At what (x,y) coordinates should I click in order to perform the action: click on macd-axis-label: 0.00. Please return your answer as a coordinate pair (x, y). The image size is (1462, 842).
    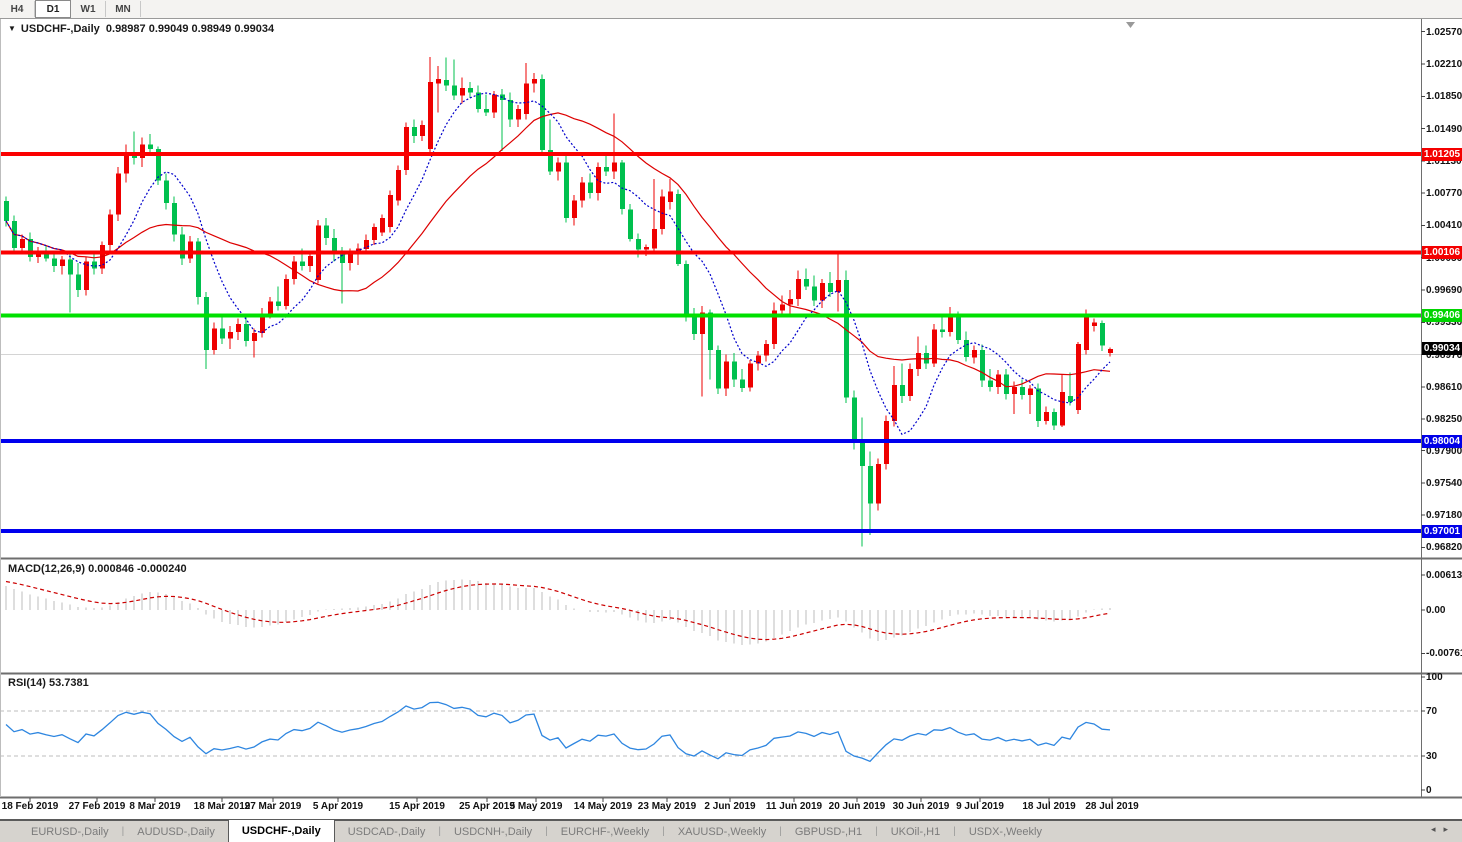
    Looking at the image, I should click on (1436, 610).